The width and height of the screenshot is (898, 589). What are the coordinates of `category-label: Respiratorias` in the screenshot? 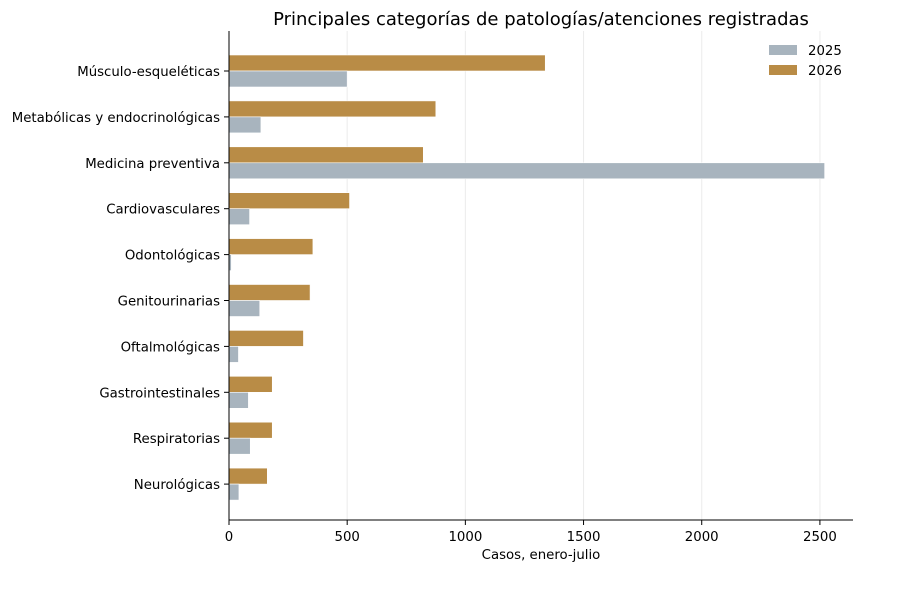 It's located at (176, 439).